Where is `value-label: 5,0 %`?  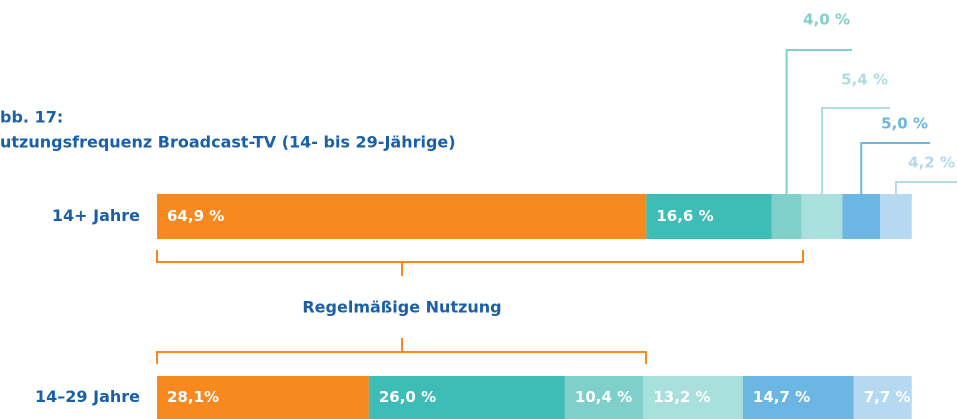
value-label: 5,0 % is located at coordinates (904, 124).